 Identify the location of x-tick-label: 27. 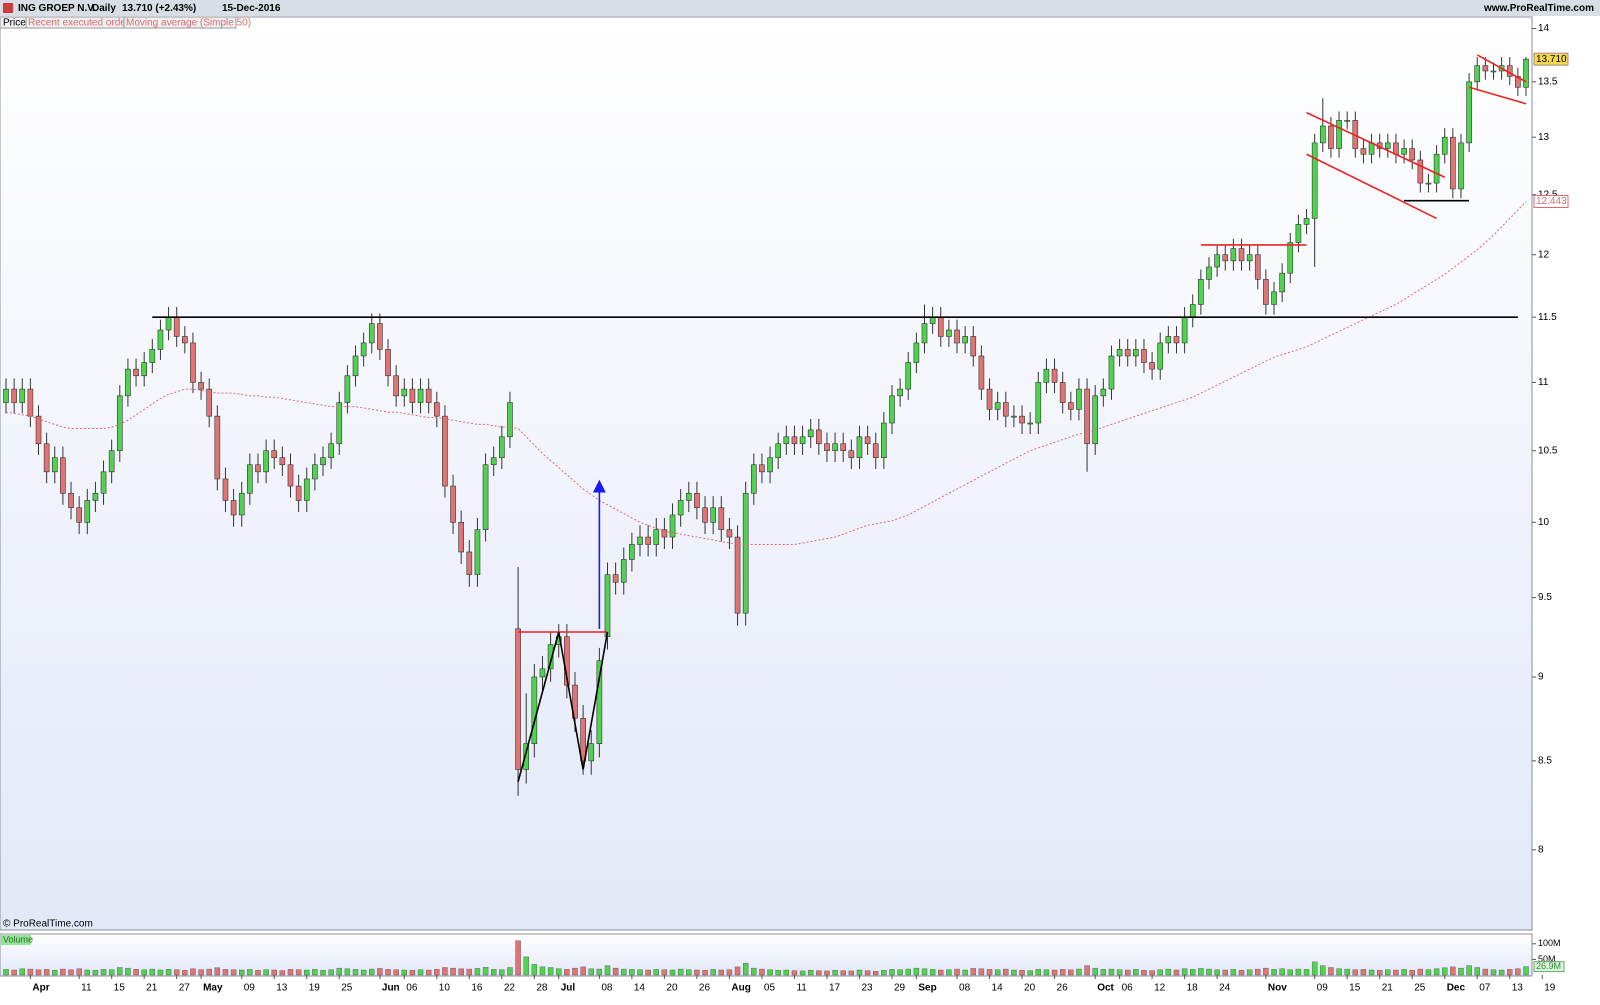
(185, 988).